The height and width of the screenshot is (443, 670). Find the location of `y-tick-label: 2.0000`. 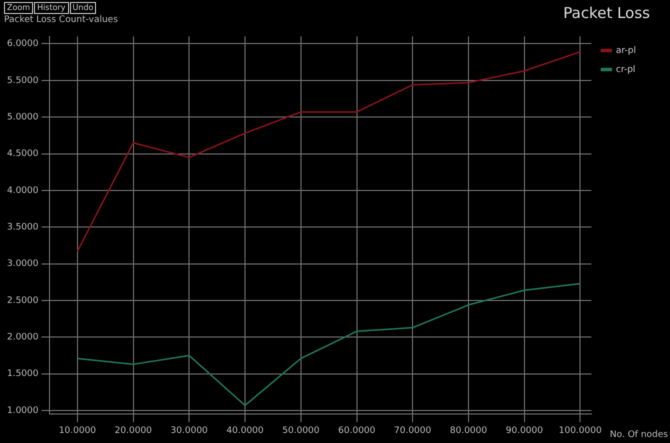

y-tick-label: 2.0000 is located at coordinates (22, 337).